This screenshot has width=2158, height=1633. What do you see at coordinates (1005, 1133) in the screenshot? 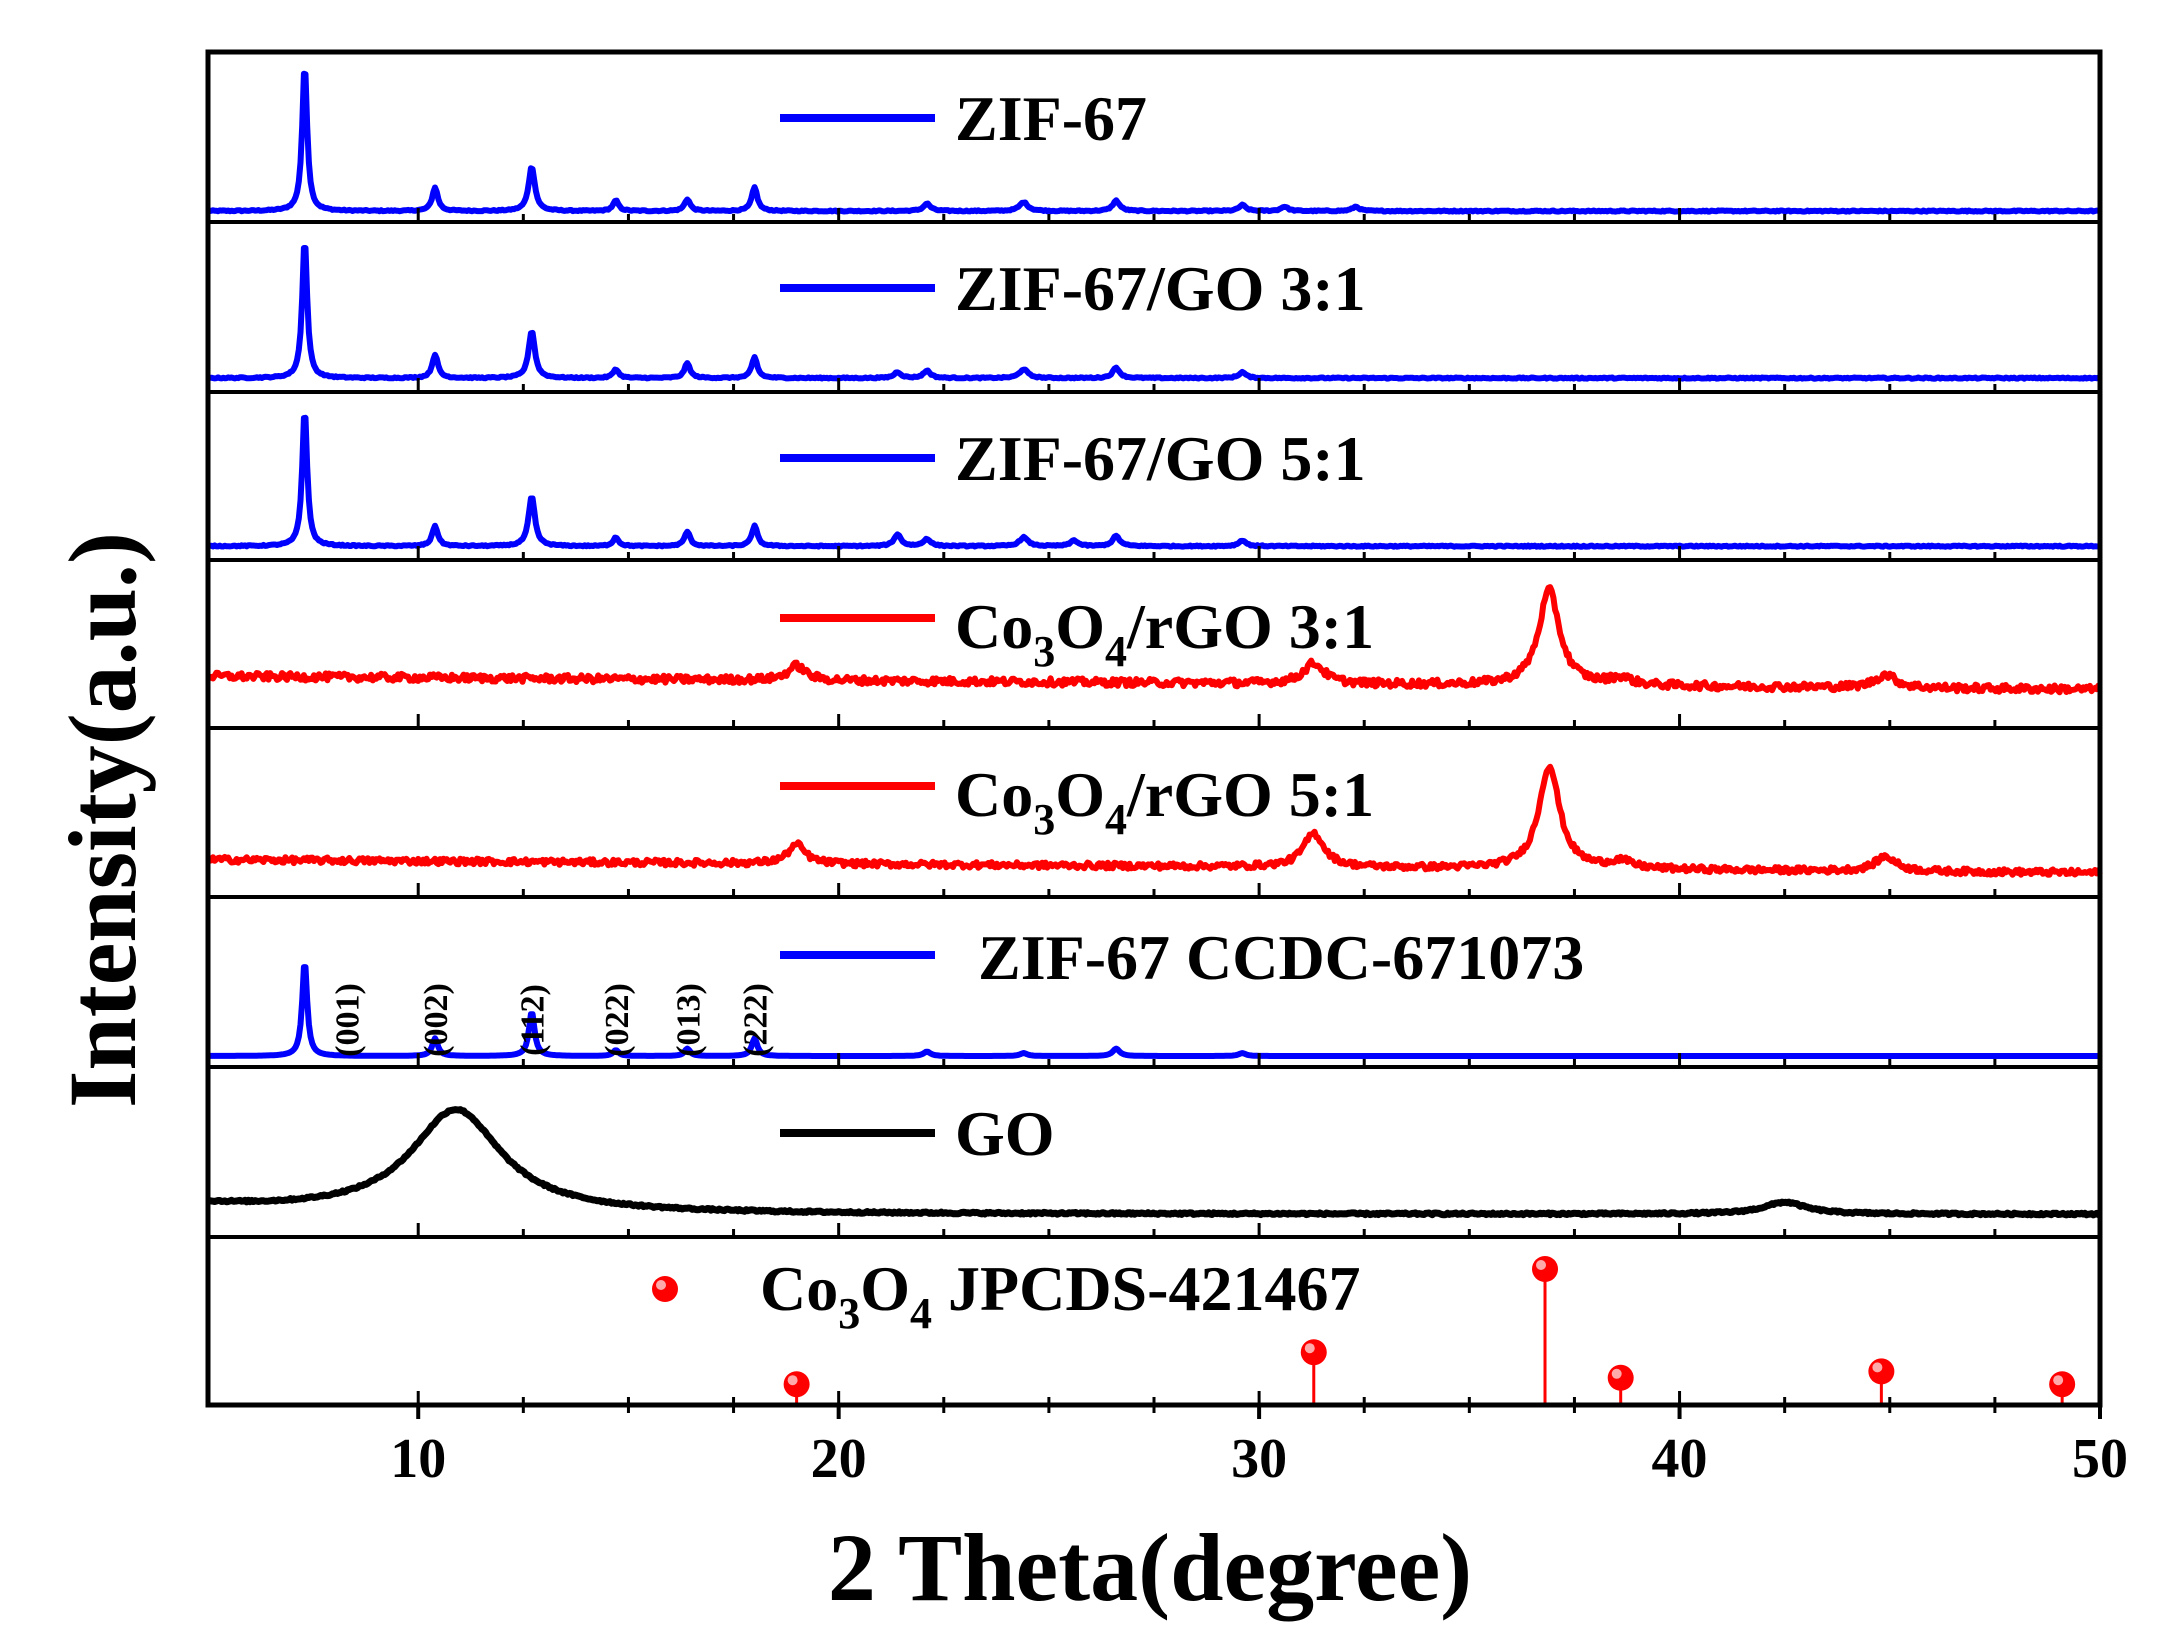
I see `legend-label-6: GO` at bounding box center [1005, 1133].